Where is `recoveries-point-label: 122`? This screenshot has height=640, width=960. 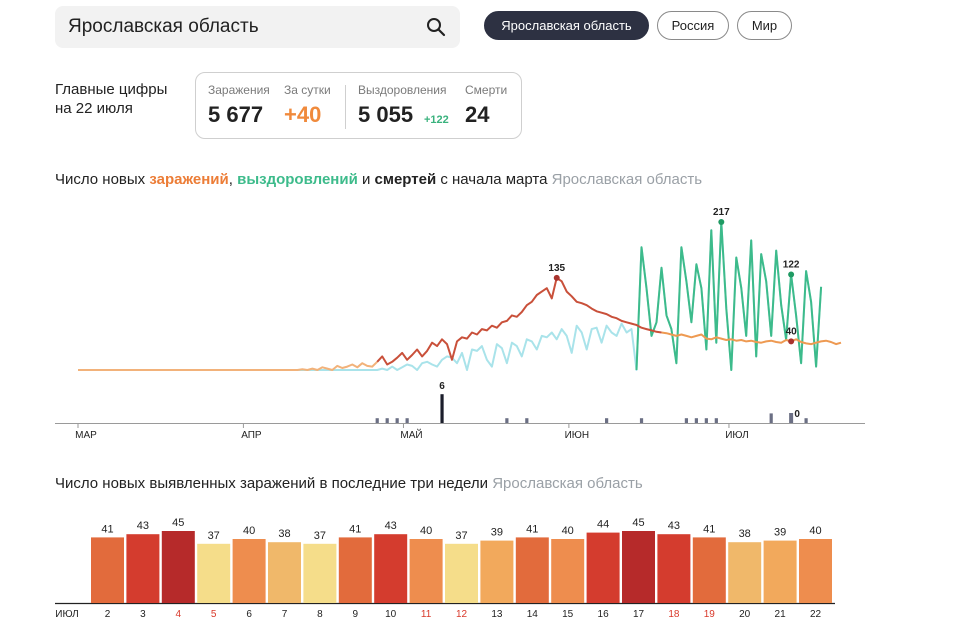 recoveries-point-label: 122 is located at coordinates (791, 265).